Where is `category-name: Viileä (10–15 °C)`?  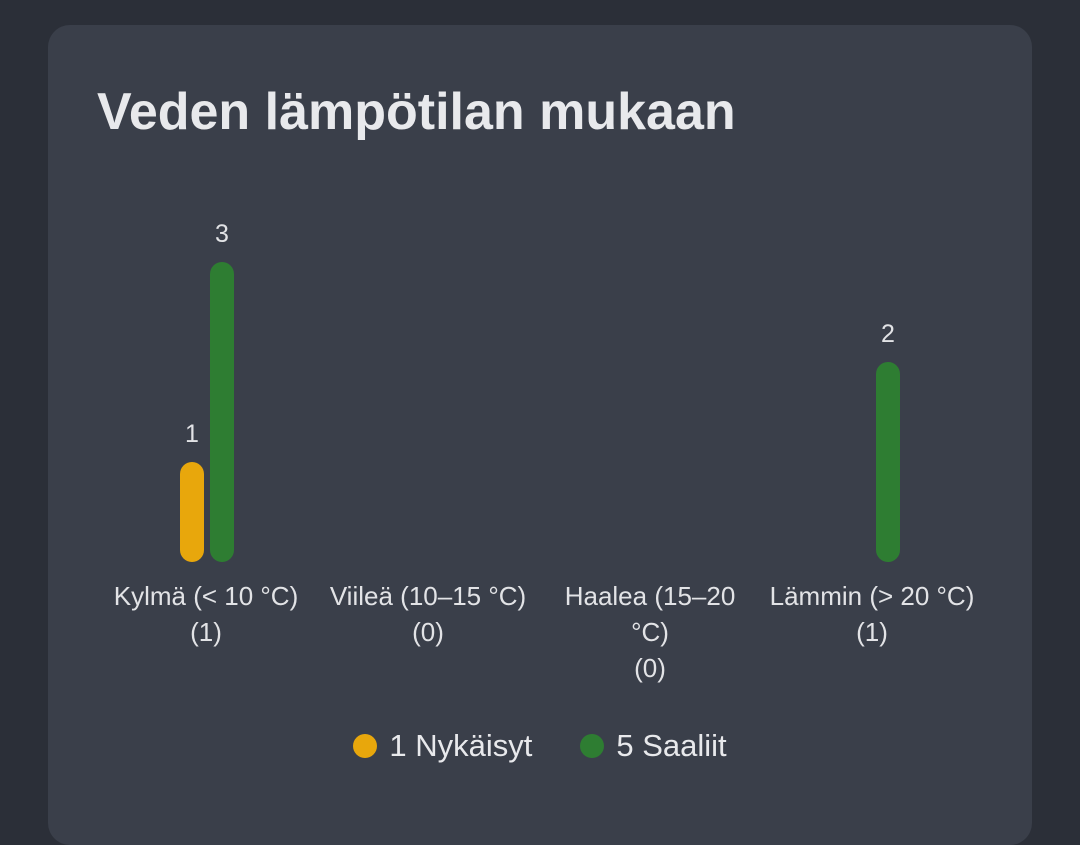
category-name: Viileä (10–15 °C) is located at coordinates (428, 596).